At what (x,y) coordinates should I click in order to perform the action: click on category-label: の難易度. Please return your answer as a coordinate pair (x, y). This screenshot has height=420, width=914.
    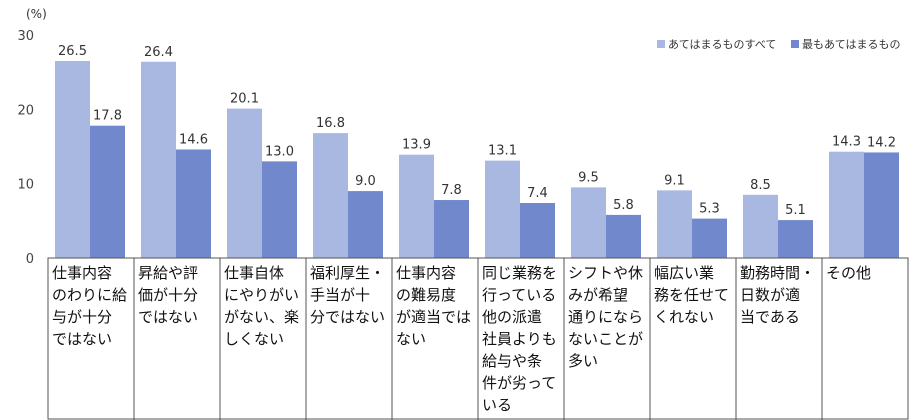
    Looking at the image, I should click on (426, 295).